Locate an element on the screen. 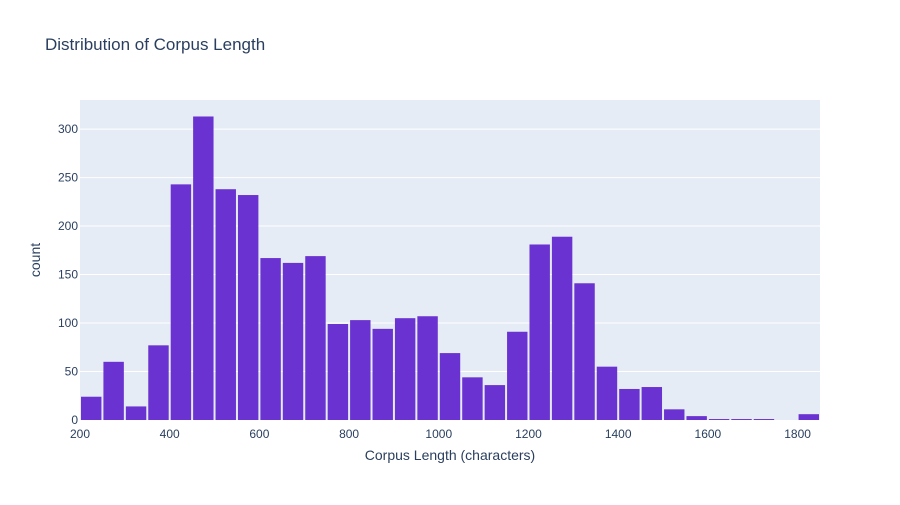 This screenshot has height=505, width=900. y-tick-label: 150 is located at coordinates (68, 275).